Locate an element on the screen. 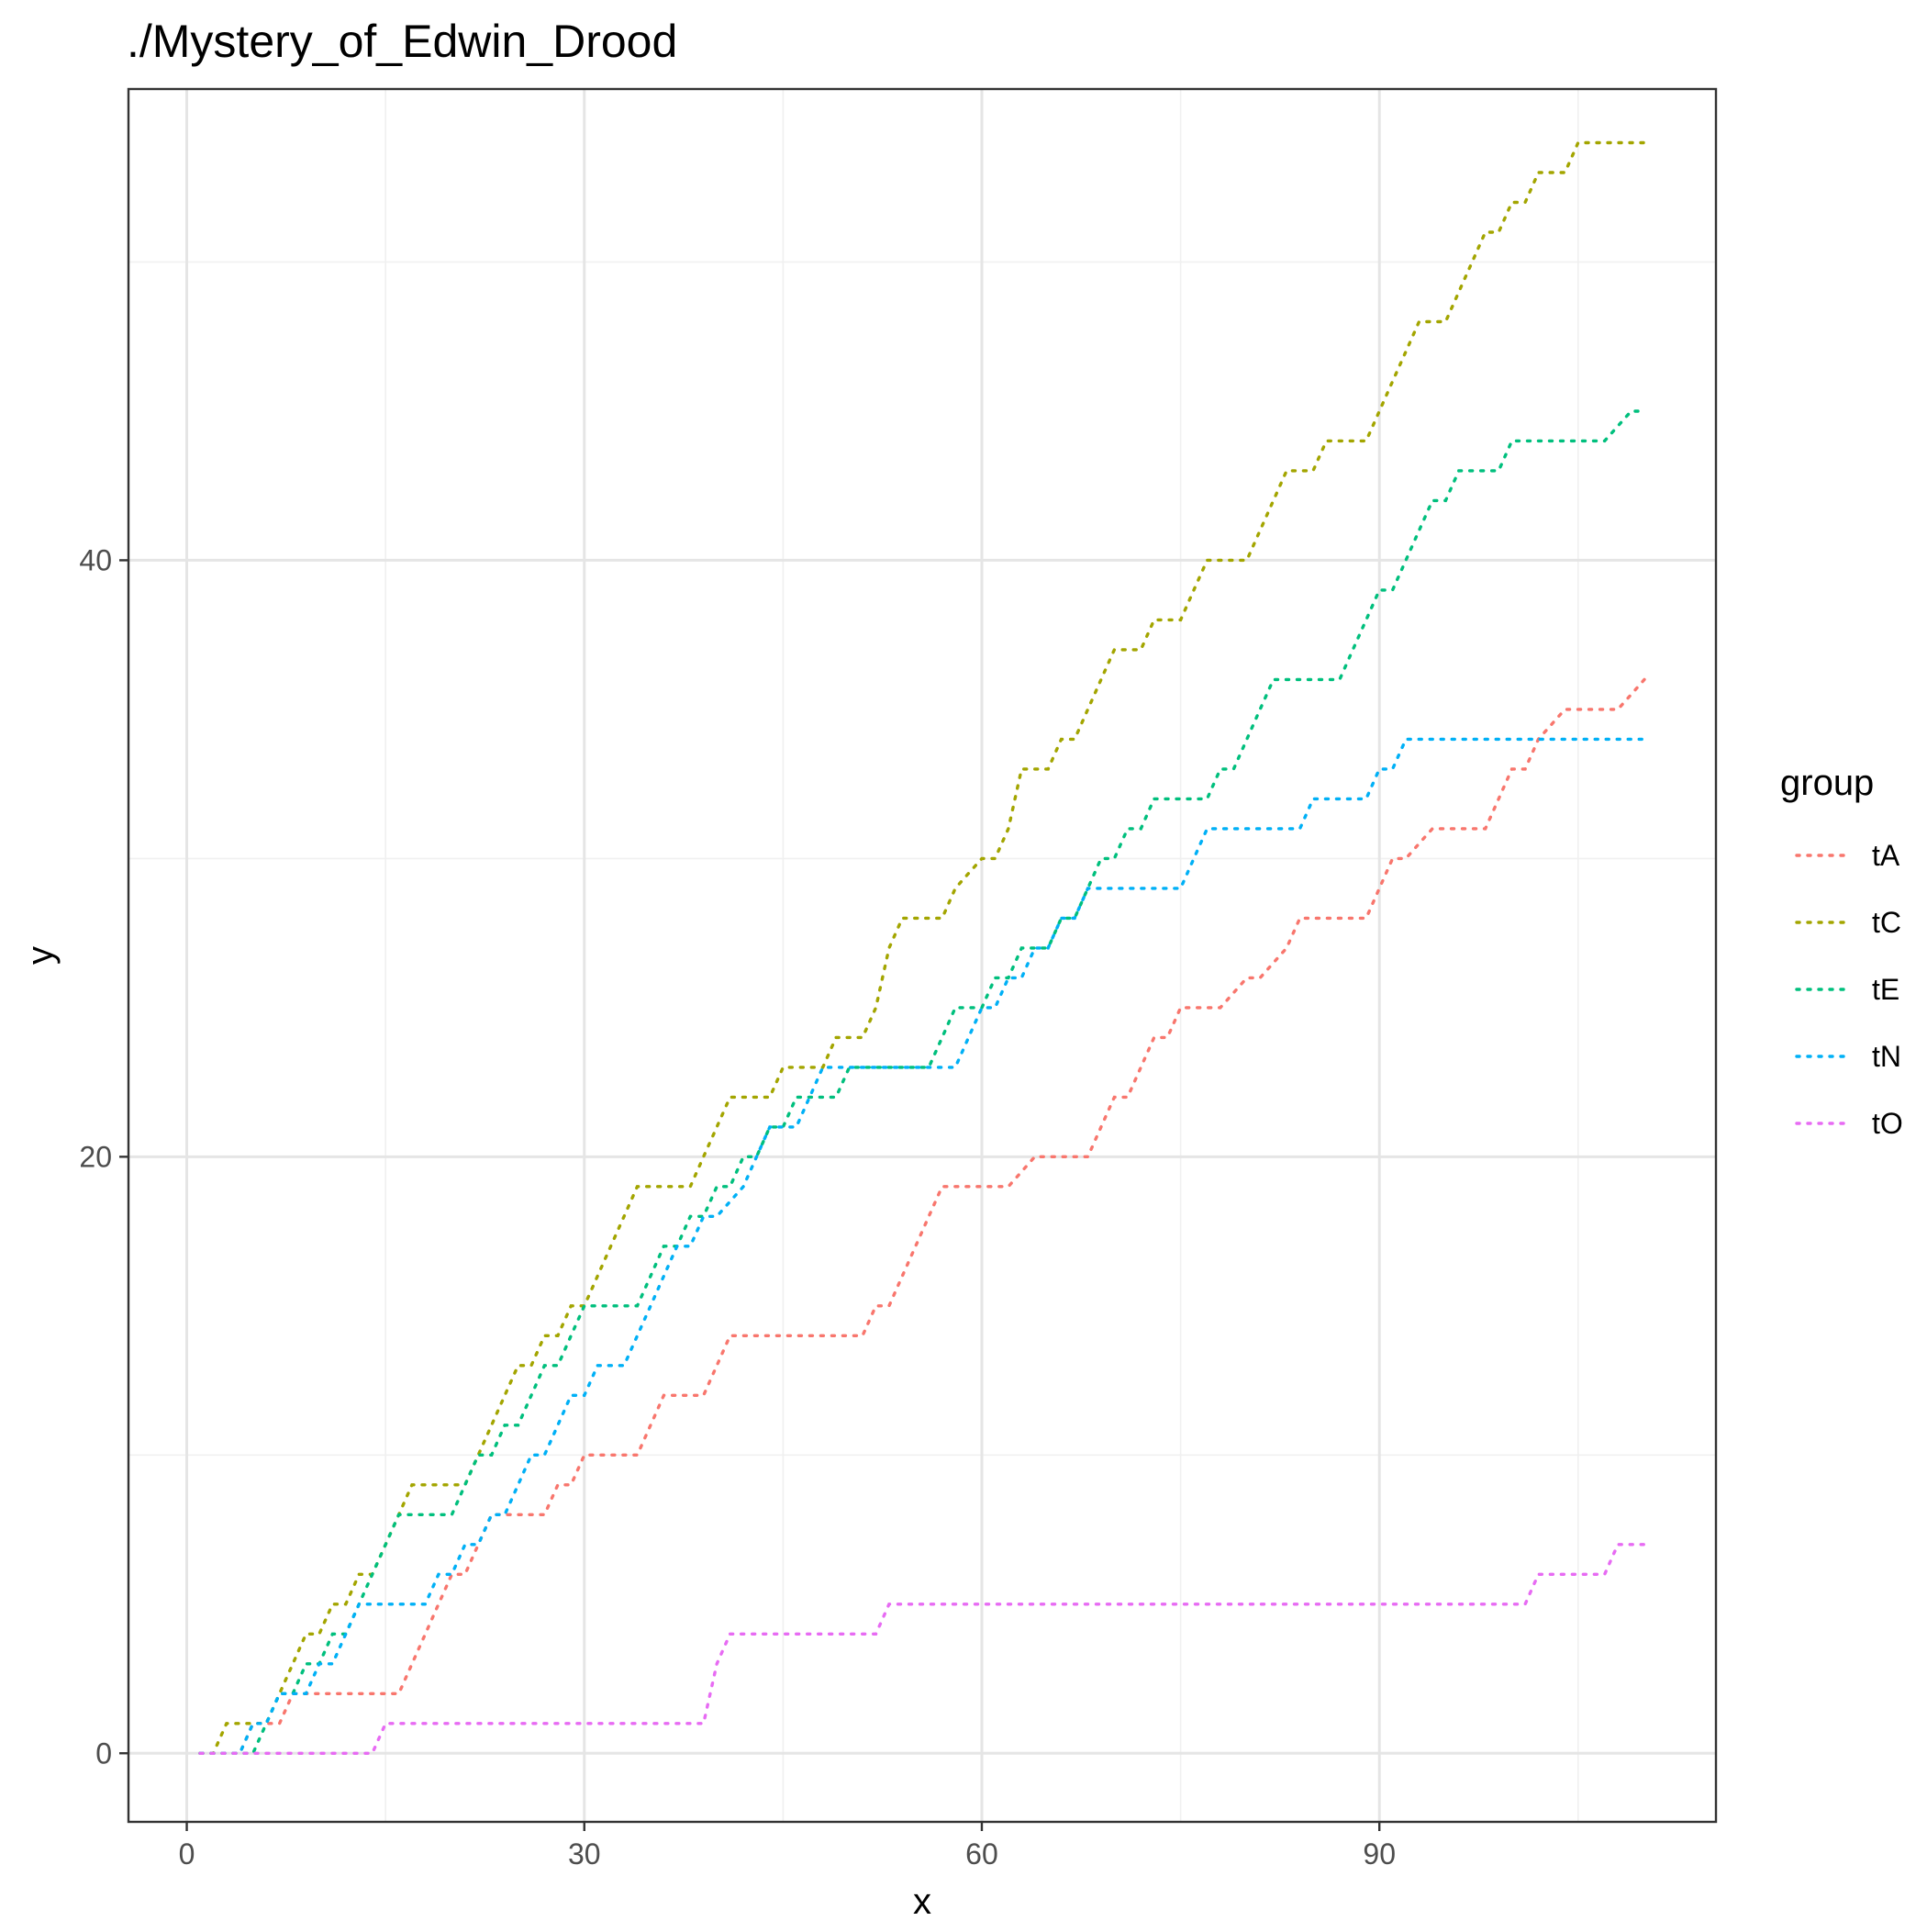 The height and width of the screenshot is (1932, 1927). y-axis-title: y is located at coordinates (40, 955).